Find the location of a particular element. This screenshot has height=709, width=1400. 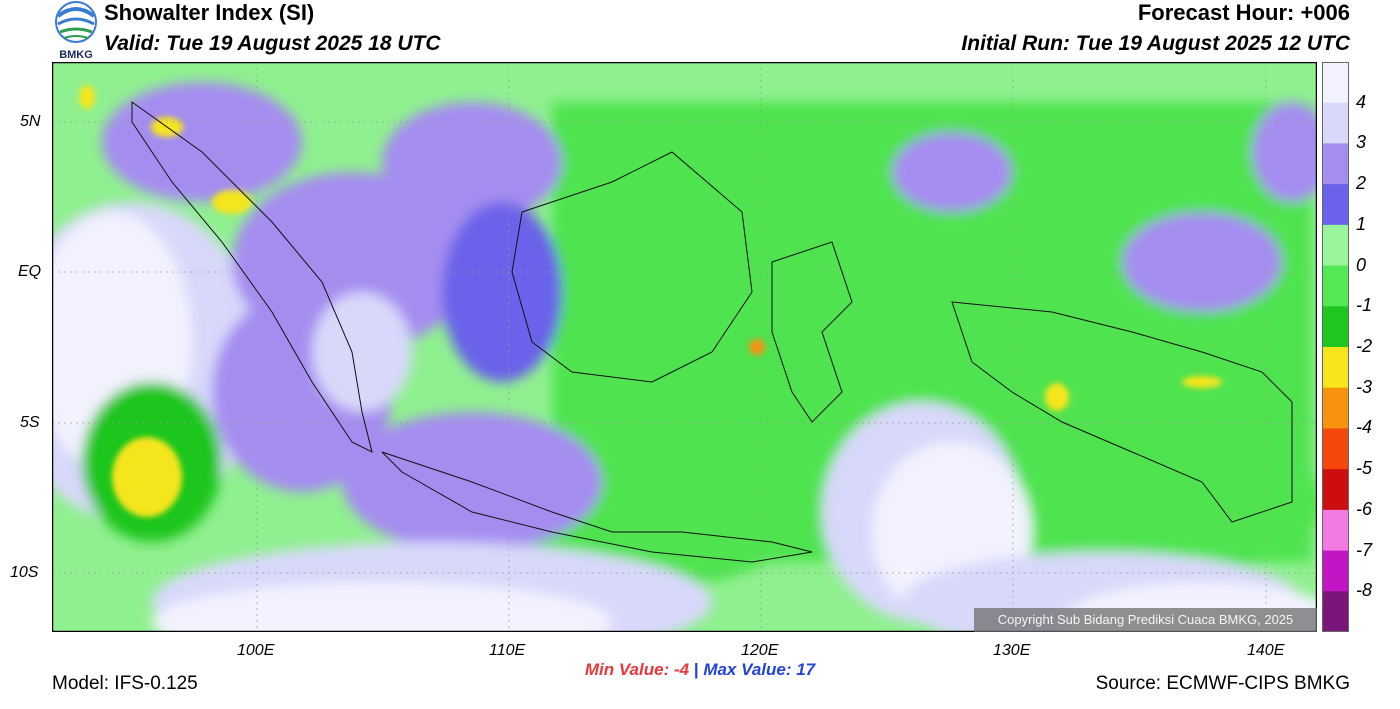

initial-run: Initial Run: Tue 19 August 2025 12 UTC is located at coordinates (1155, 43).